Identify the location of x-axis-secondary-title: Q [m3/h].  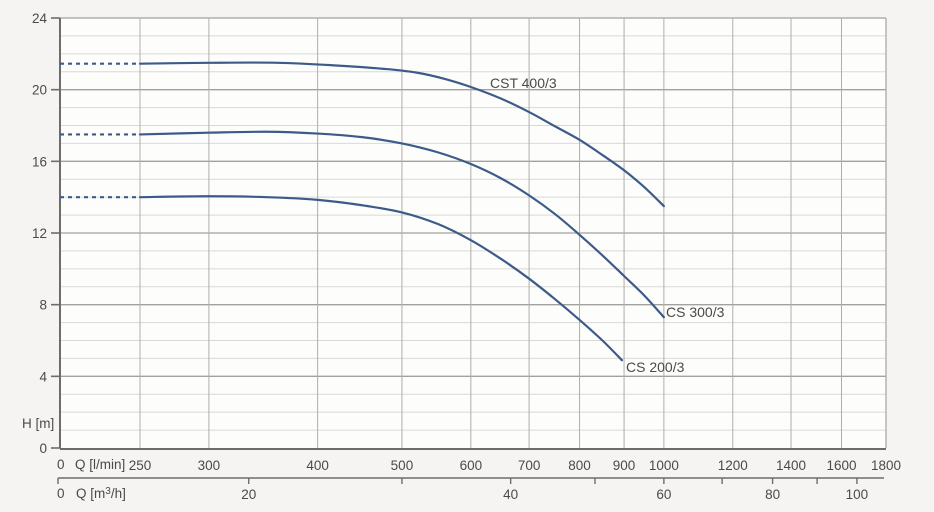
(101, 493).